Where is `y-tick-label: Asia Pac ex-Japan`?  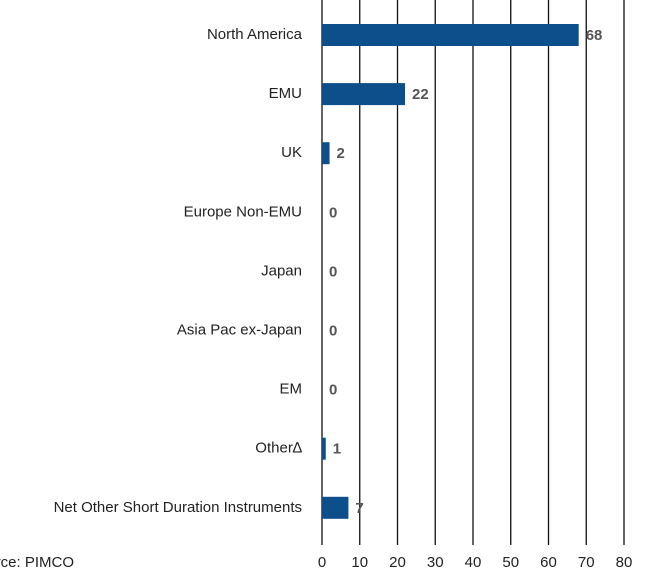
y-tick-label: Asia Pac ex-Japan is located at coordinates (239, 329).